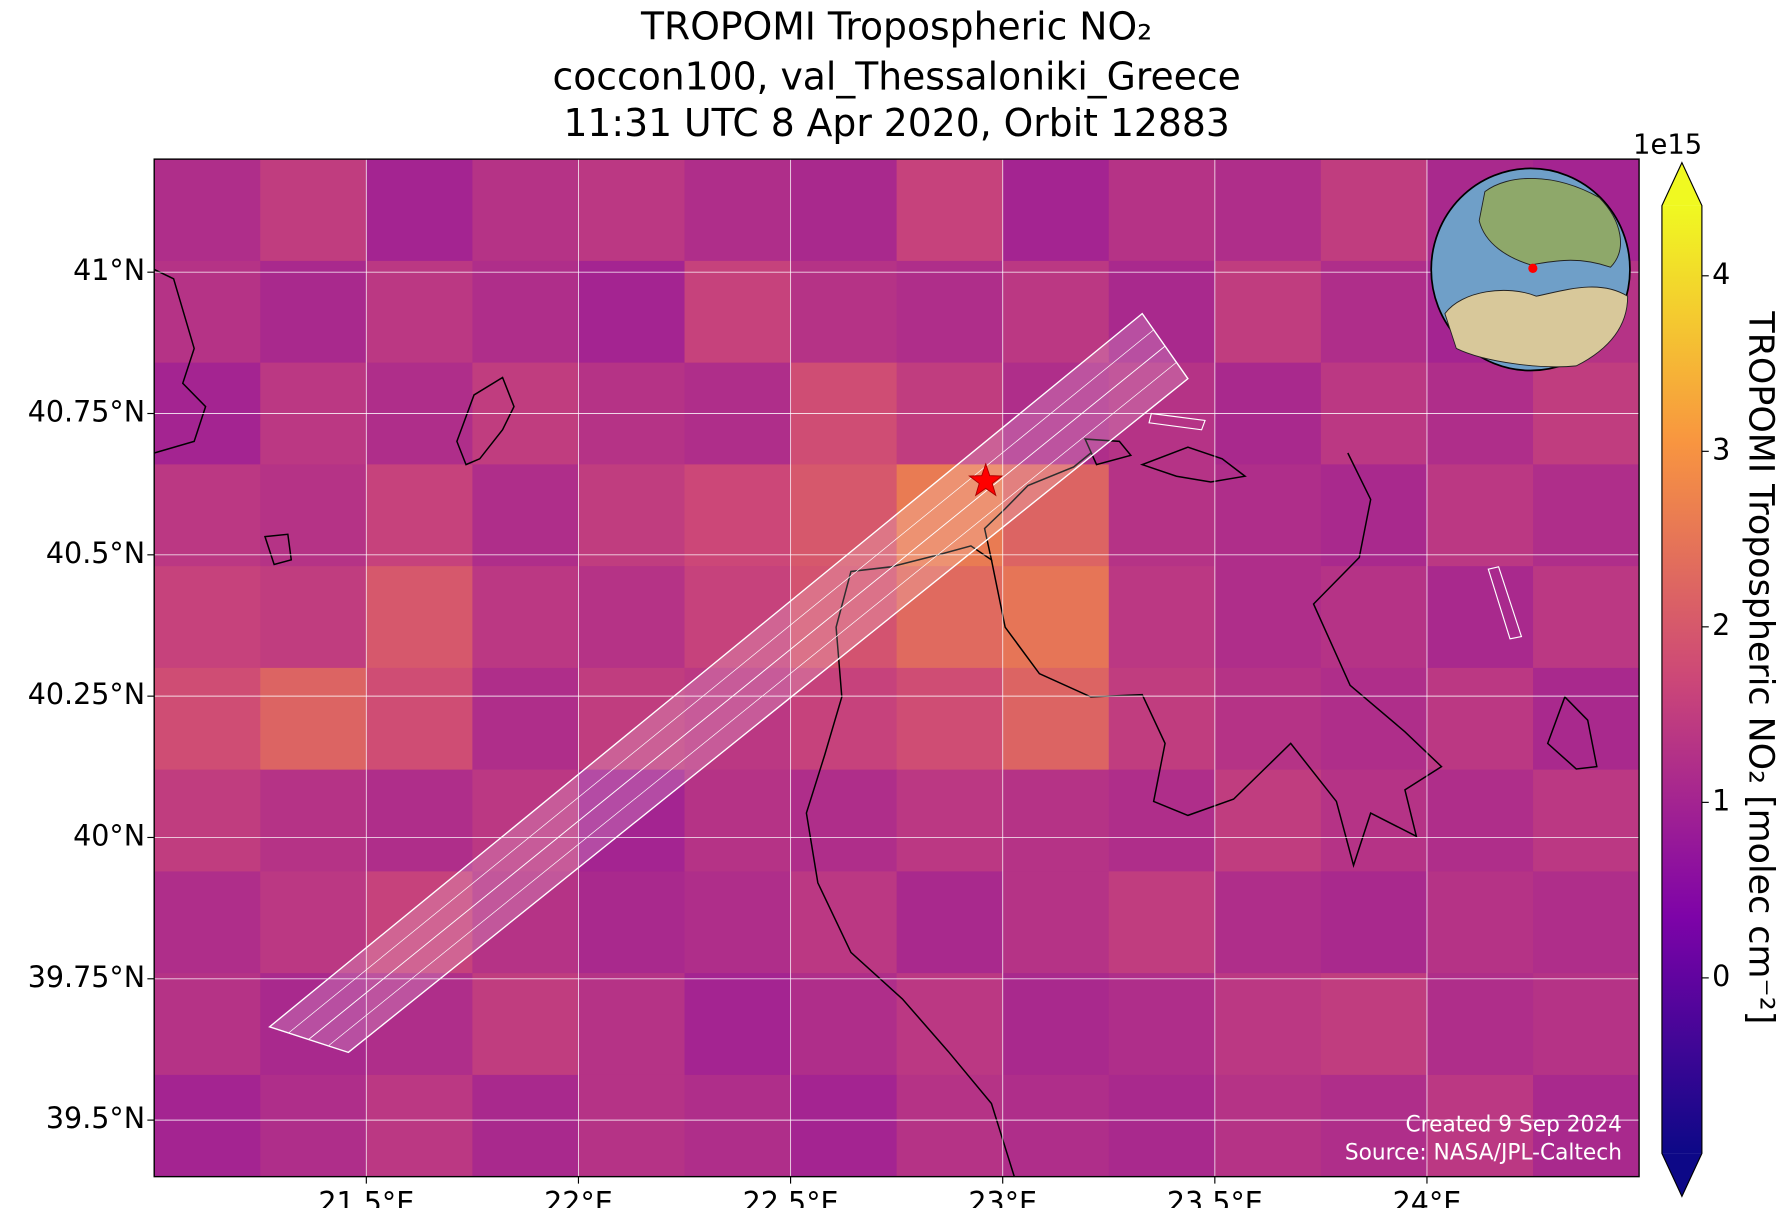  I want to click on title-line: 11:31 UTC 8 Apr 2020, Orbit 12883, so click(896, 123).